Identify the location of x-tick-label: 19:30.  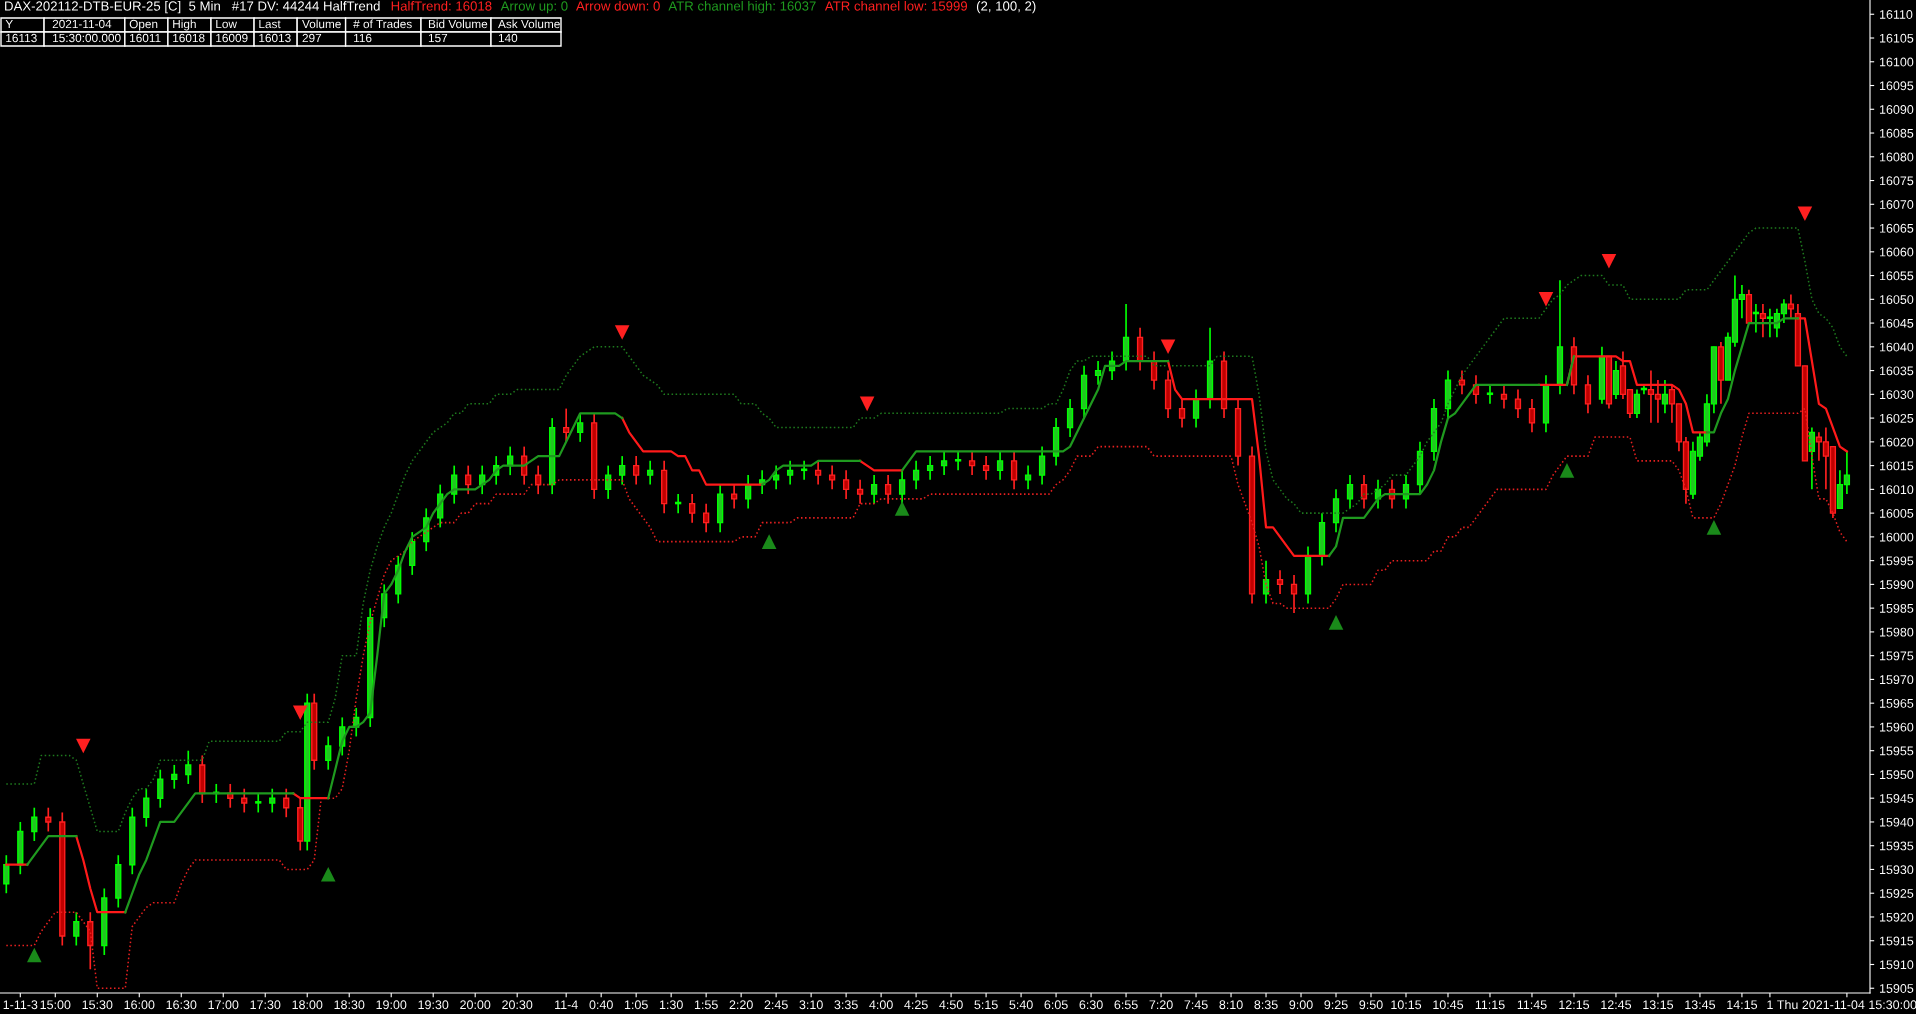
(433, 1005).